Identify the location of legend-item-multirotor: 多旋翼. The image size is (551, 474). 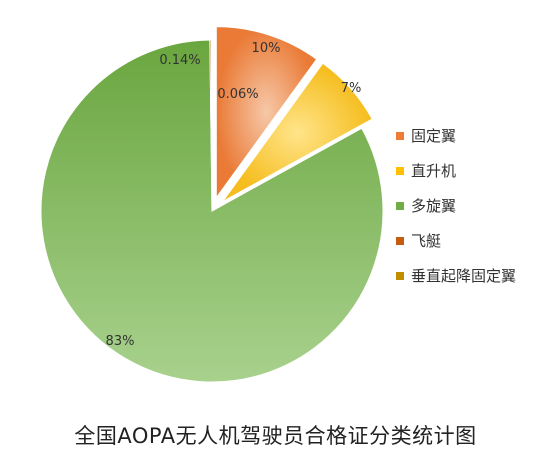
(456, 205).